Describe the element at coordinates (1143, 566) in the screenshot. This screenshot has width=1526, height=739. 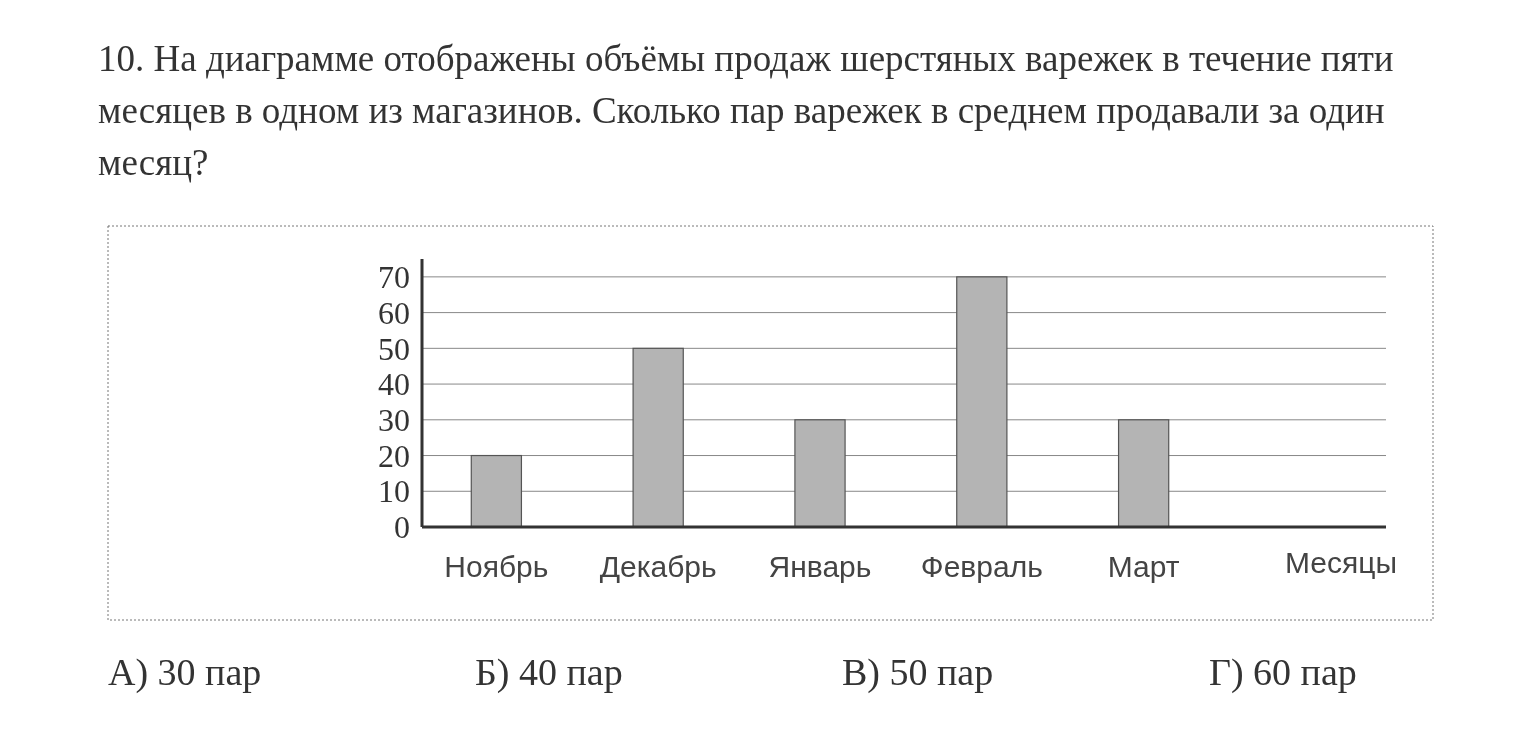
I see `x-tick-label: Март` at that location.